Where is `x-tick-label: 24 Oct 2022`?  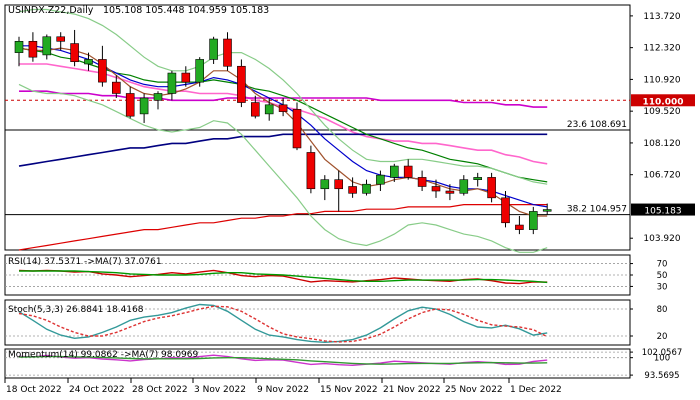
x-tick-label: 24 Oct 2022 is located at coordinates (97, 390).